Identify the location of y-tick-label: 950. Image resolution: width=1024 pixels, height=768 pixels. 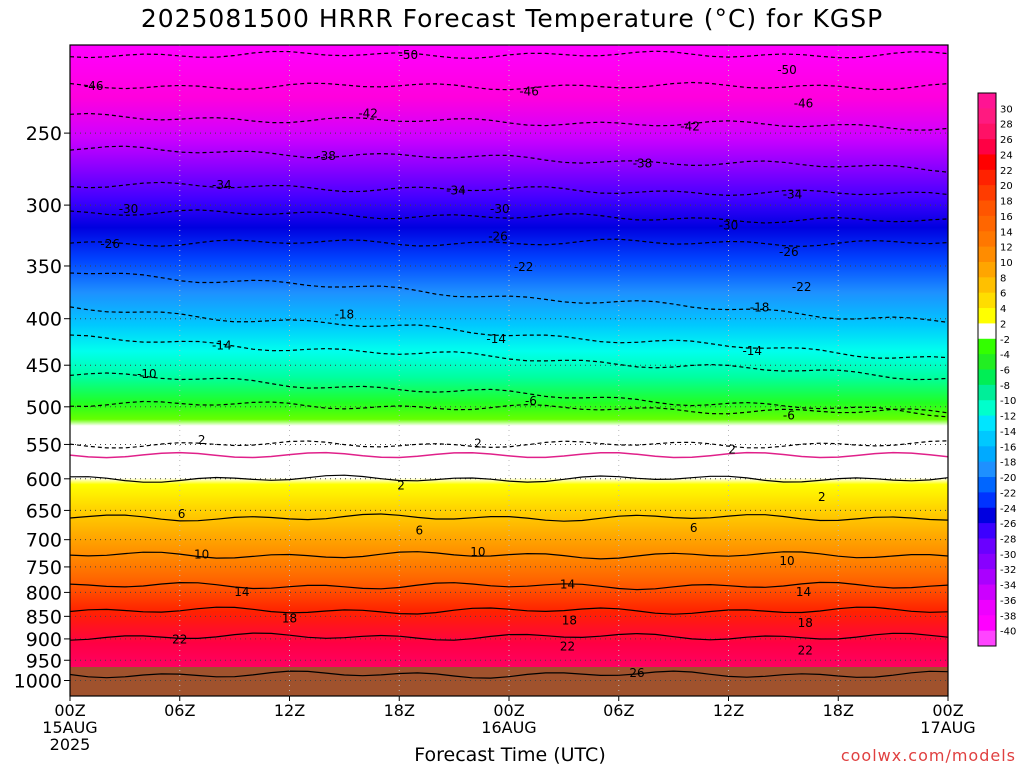
(44, 661).